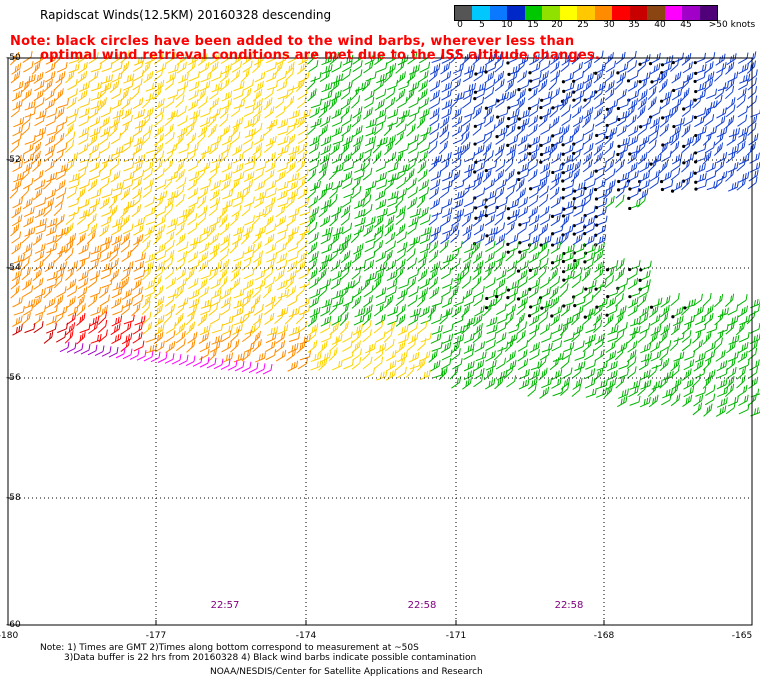  What do you see at coordinates (609, 25) in the screenshot?
I see `legend-label: 30` at bounding box center [609, 25].